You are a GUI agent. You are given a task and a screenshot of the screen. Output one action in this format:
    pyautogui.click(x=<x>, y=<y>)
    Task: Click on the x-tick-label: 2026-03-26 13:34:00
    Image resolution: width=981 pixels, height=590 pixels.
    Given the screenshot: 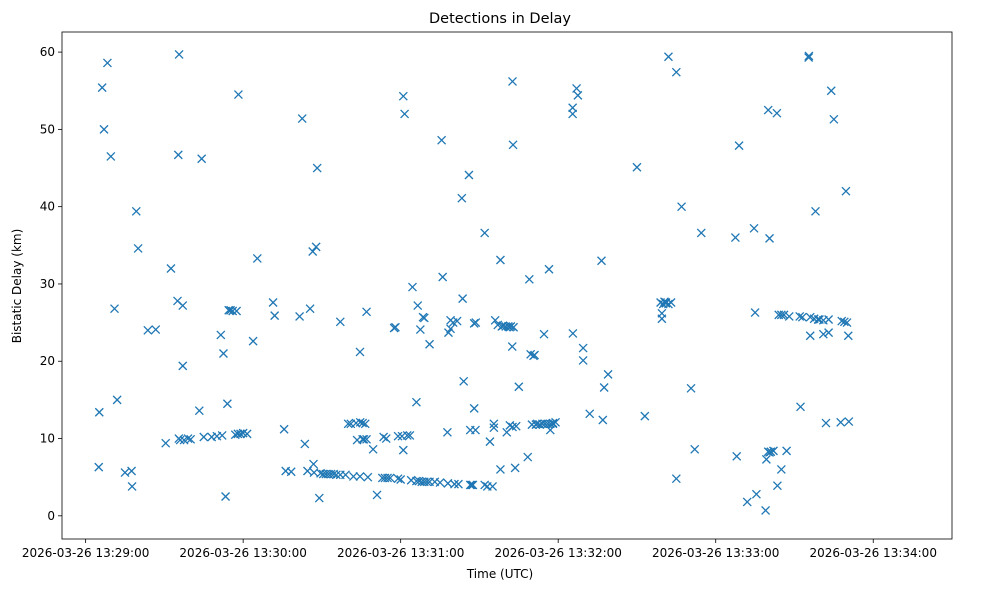 What is the action you would take?
    pyautogui.click(x=873, y=553)
    